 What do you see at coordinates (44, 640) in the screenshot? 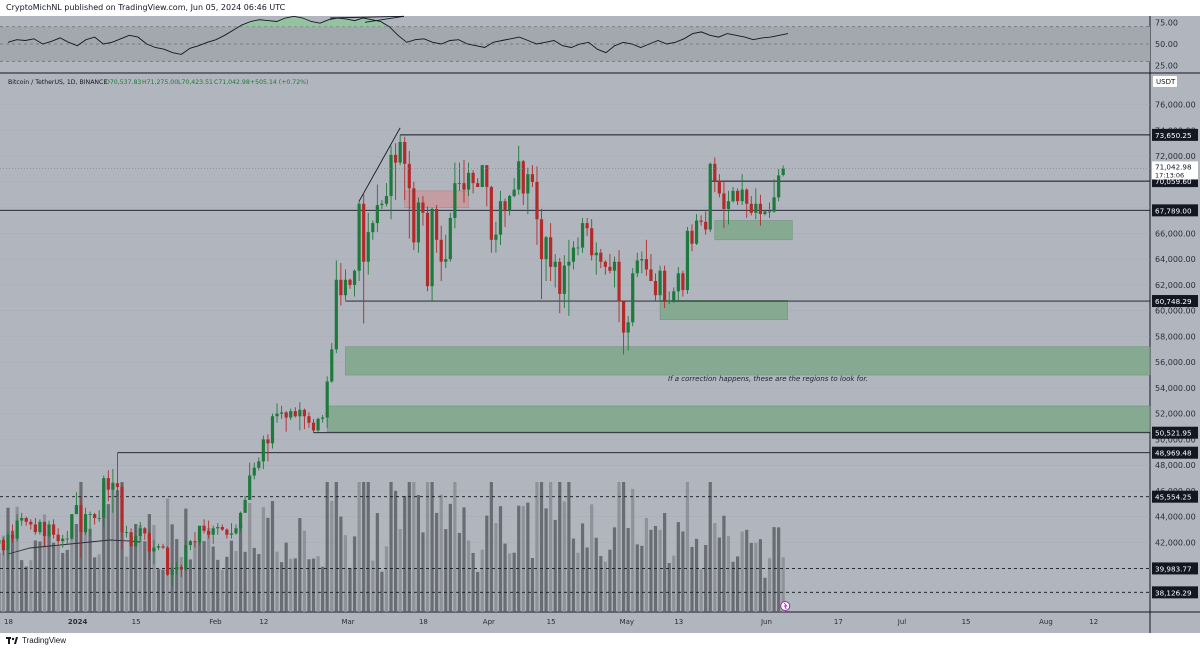
I see `tradingview-brand: TradingView` at bounding box center [44, 640].